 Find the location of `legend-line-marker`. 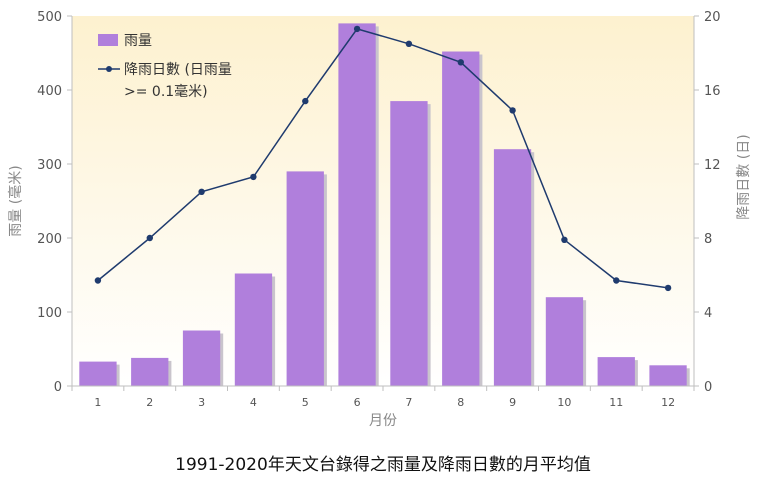

legend-line-marker is located at coordinates (109, 69).